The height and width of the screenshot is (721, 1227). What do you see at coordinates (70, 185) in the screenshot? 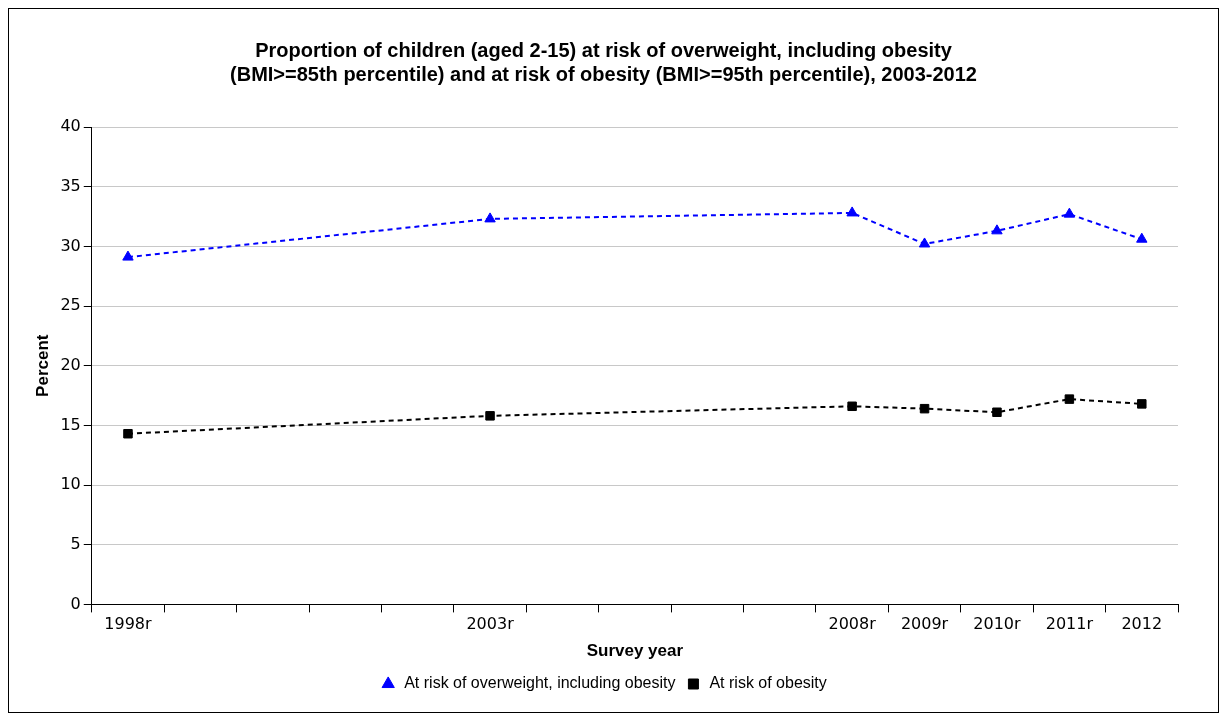
I see `y-tick-label: 35` at bounding box center [70, 185].